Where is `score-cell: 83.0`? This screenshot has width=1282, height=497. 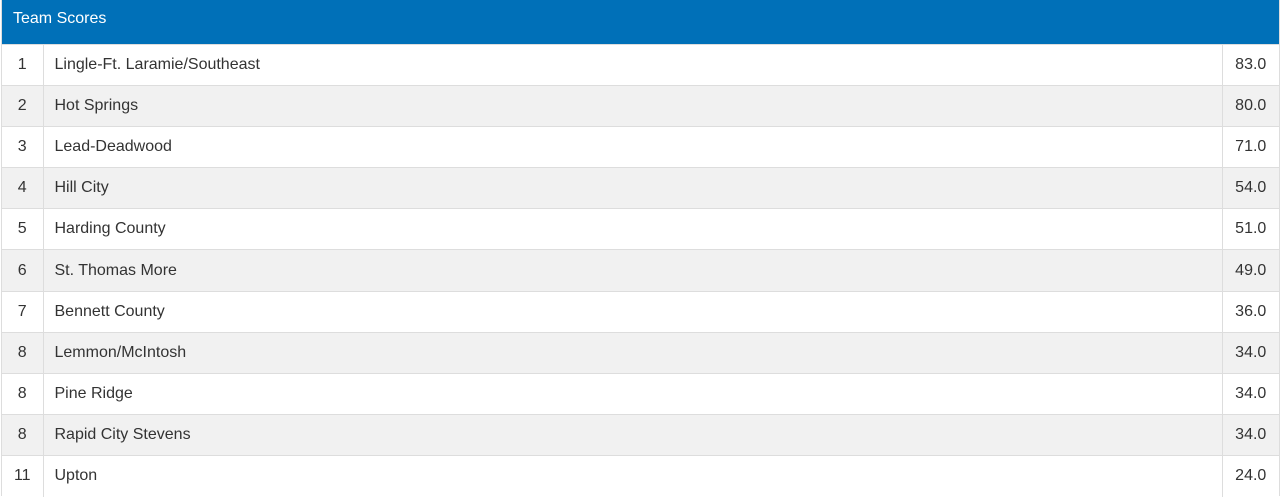
score-cell: 83.0 is located at coordinates (1250, 64).